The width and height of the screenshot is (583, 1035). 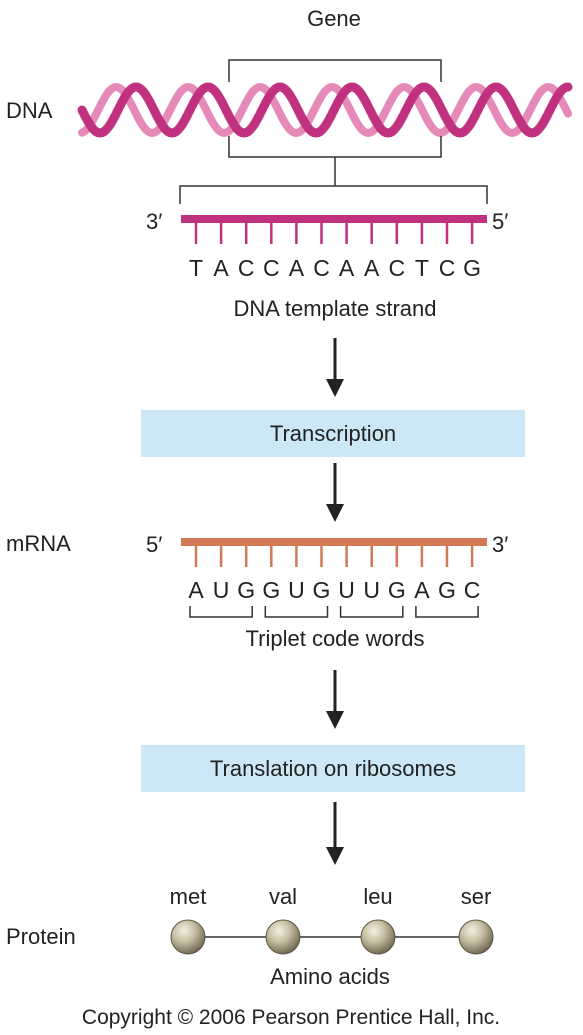 I want to click on translation-label: Translation on ribosomes, so click(x=333, y=768).